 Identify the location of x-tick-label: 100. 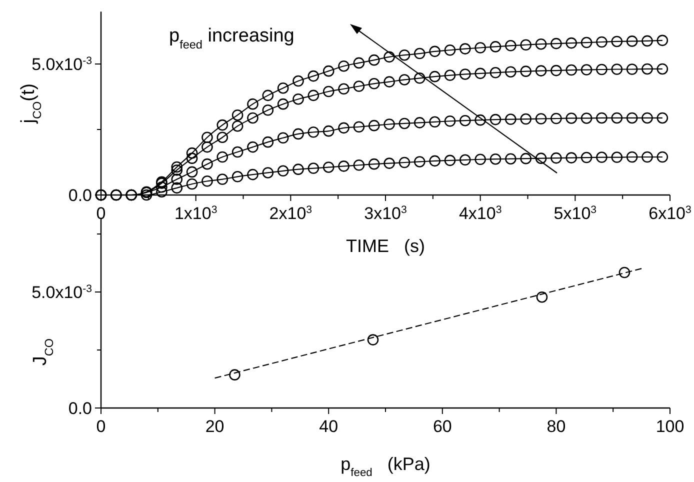
(670, 426).